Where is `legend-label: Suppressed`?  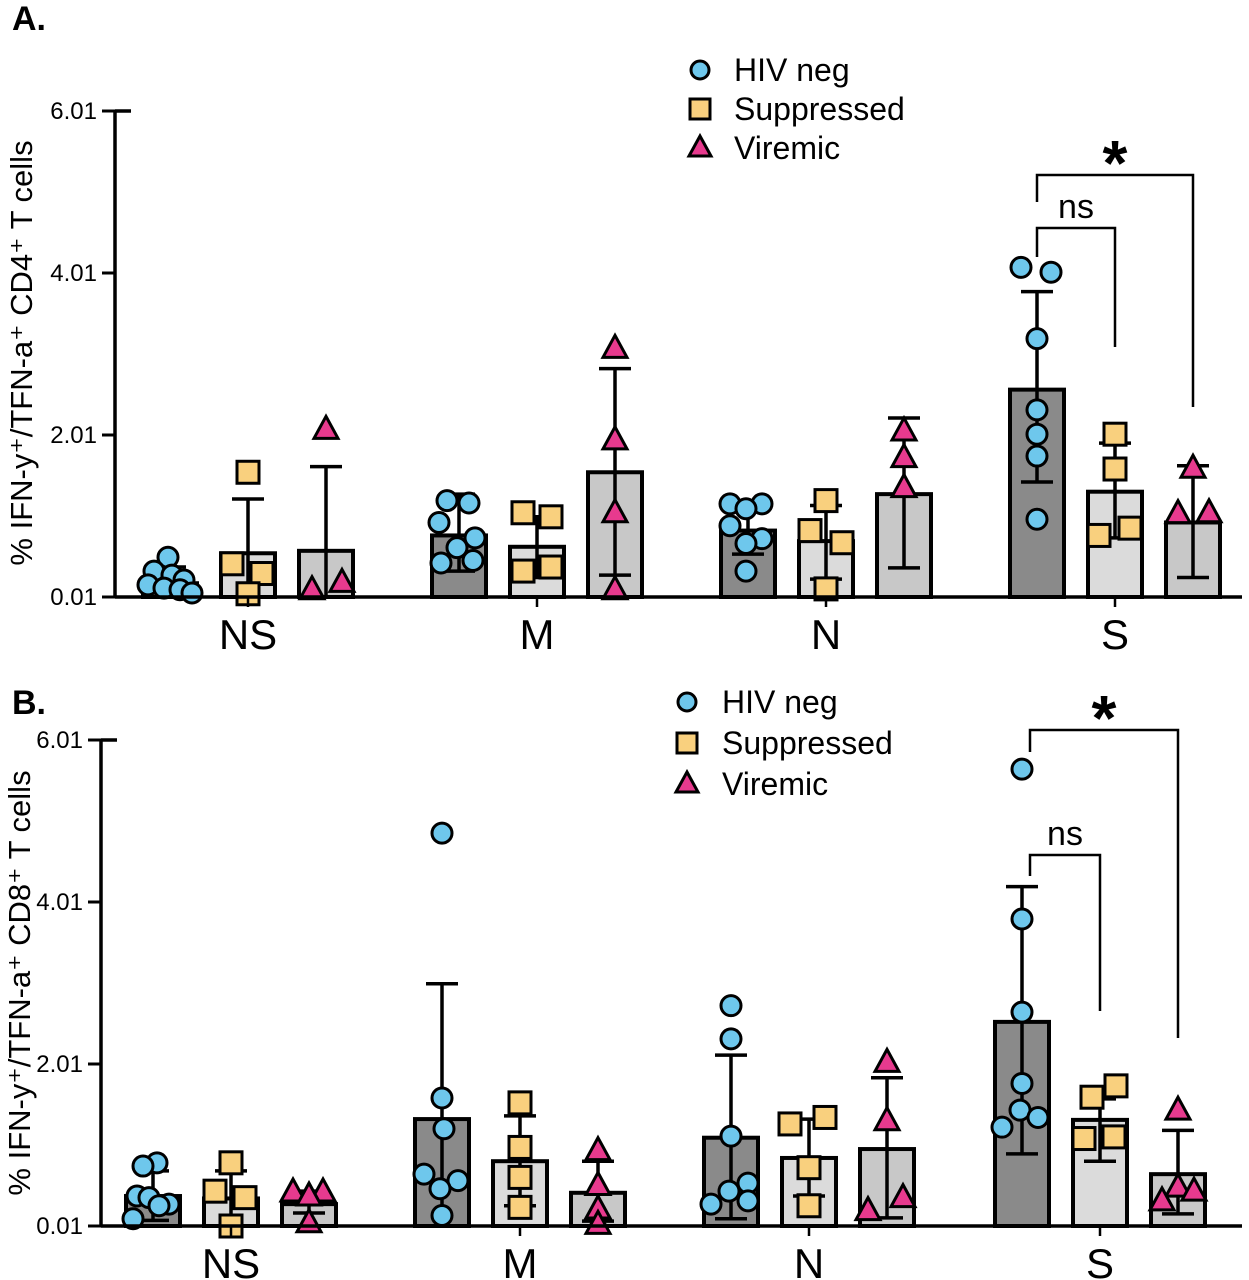 legend-label: Suppressed is located at coordinates (819, 109).